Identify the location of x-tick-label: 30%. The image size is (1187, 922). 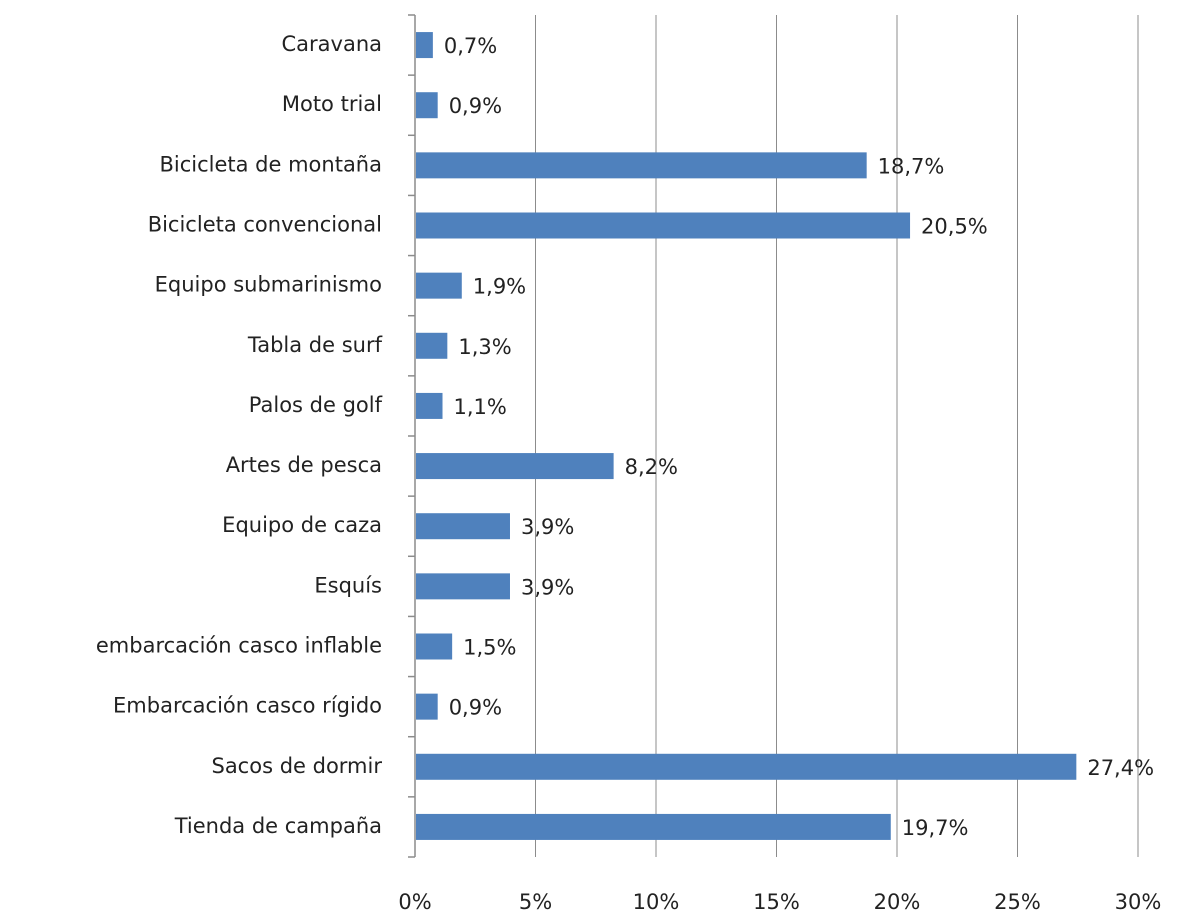
(1138, 902).